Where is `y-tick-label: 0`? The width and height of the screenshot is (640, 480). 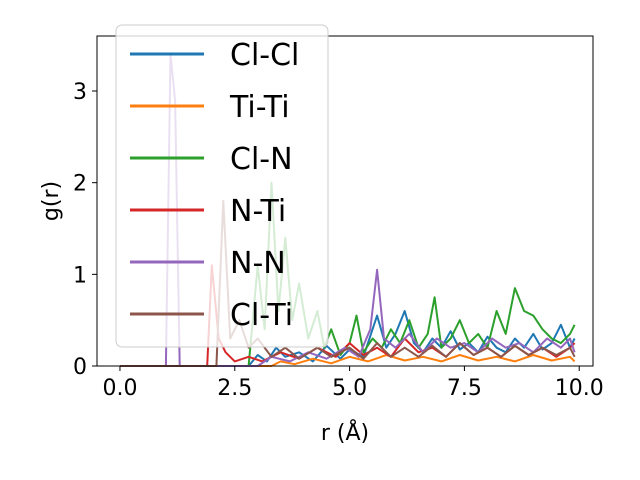 y-tick-label: 0 is located at coordinates (80, 367).